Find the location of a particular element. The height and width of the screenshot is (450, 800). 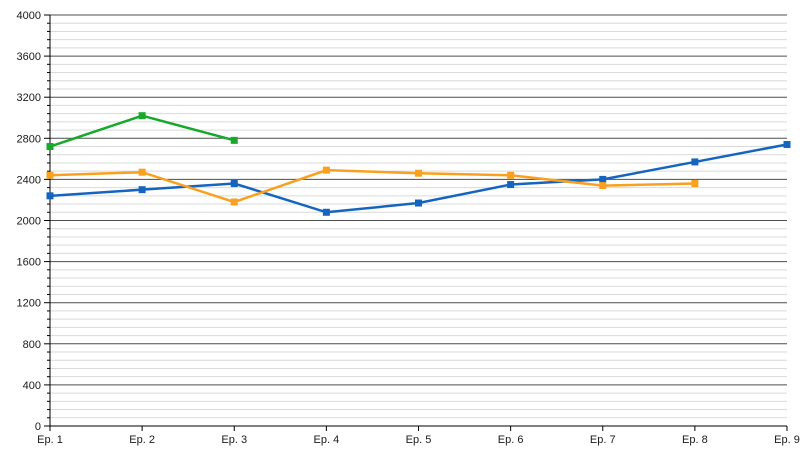

x-axis-tick-label: Ep. 1 is located at coordinates (50, 440).